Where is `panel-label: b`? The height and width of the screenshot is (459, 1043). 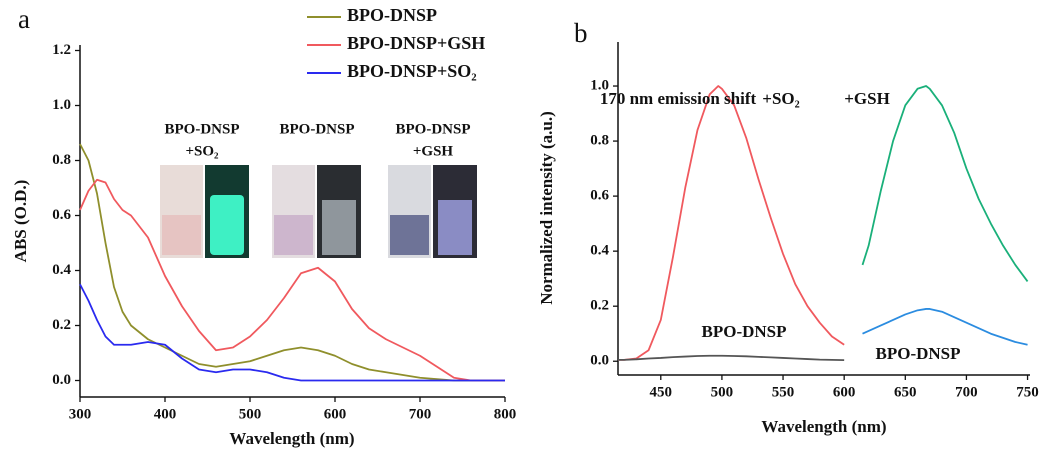 panel-label: b is located at coordinates (581, 33).